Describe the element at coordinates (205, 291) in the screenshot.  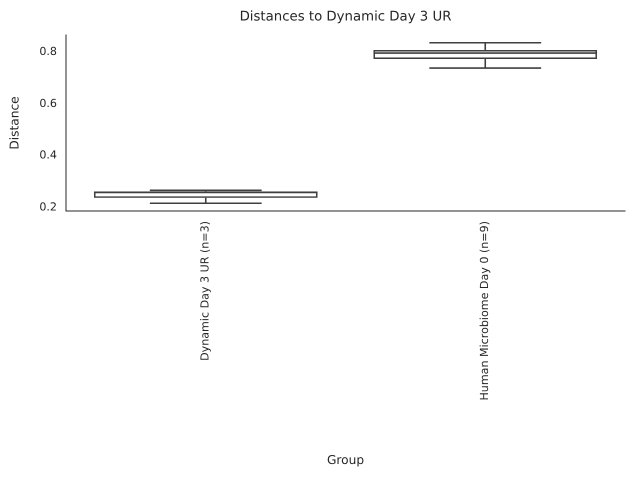
I see `x-tick-label: Dynamic Day 3 UR (n=3)` at that location.